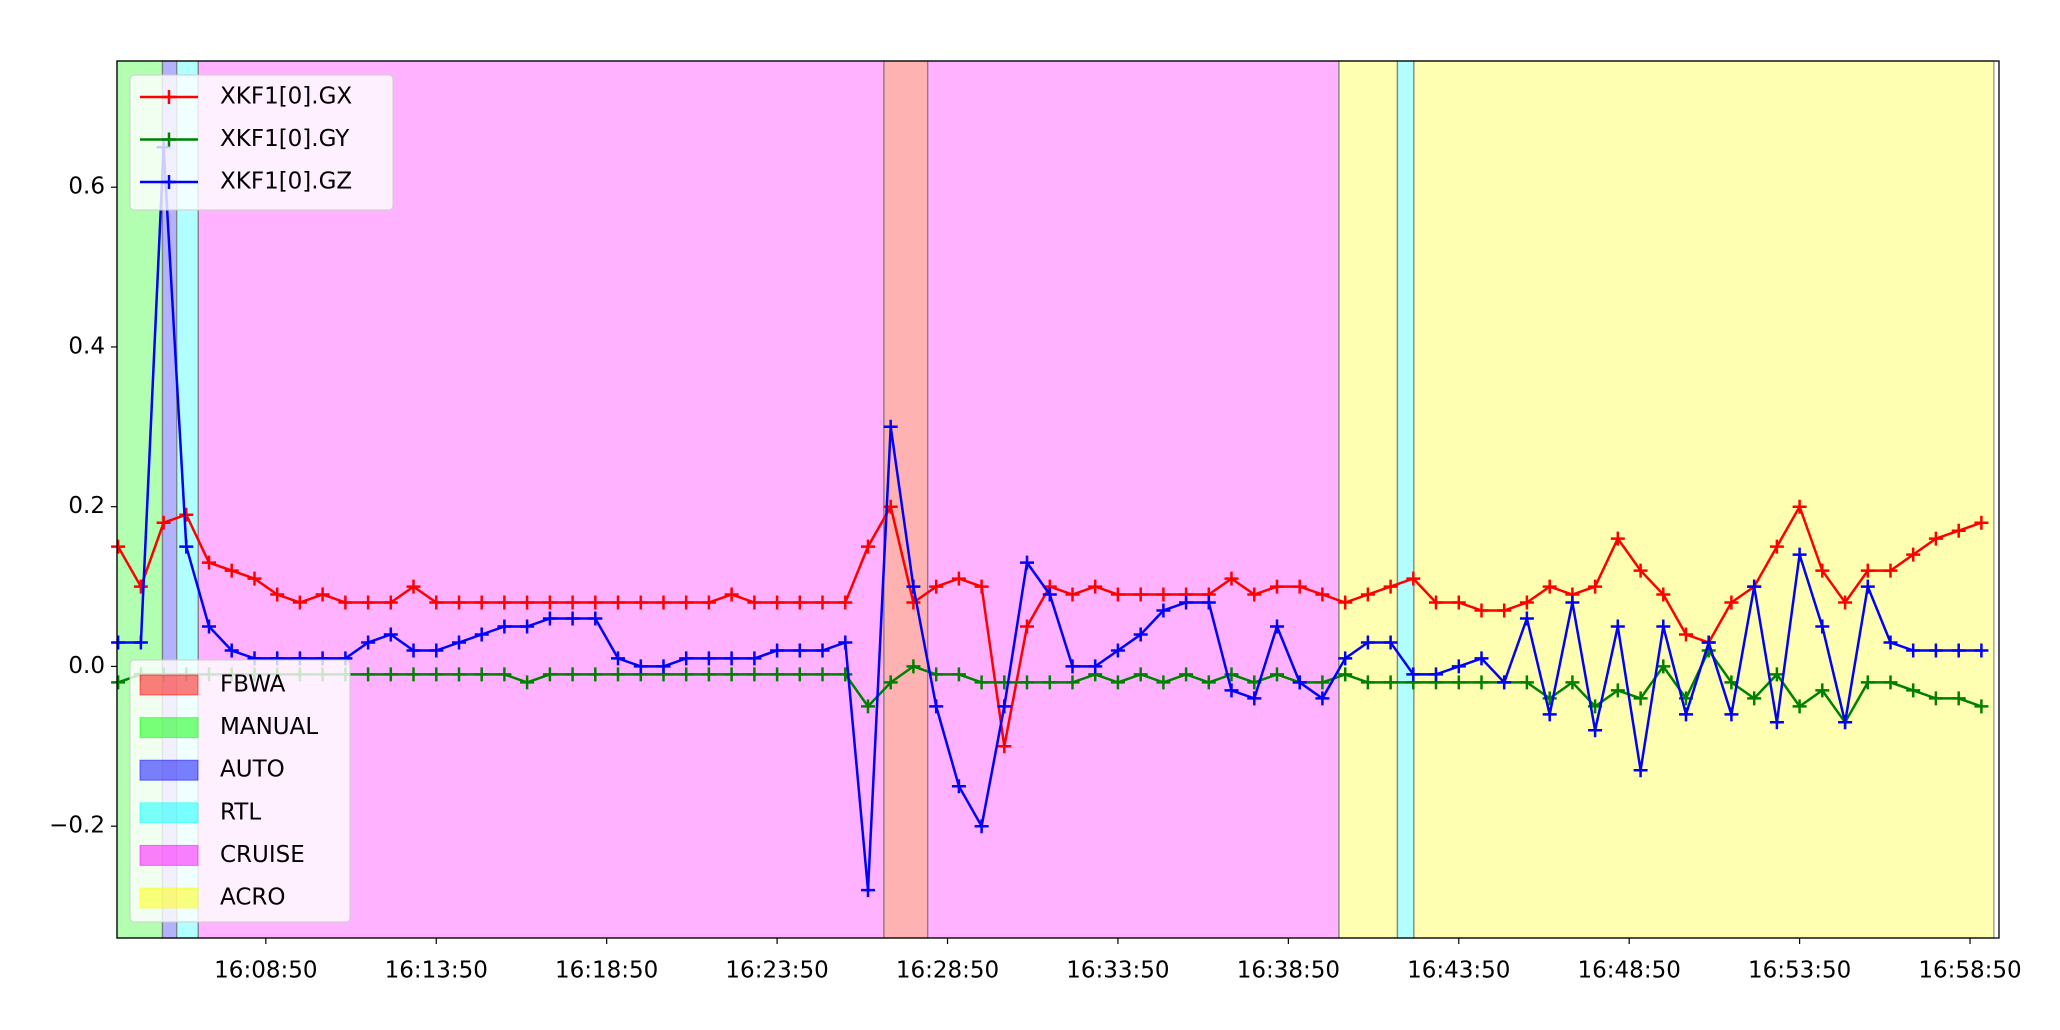 The width and height of the screenshot is (2060, 1030). Describe the element at coordinates (262, 855) in the screenshot. I see `mode-legend-label: CRUISE` at that location.